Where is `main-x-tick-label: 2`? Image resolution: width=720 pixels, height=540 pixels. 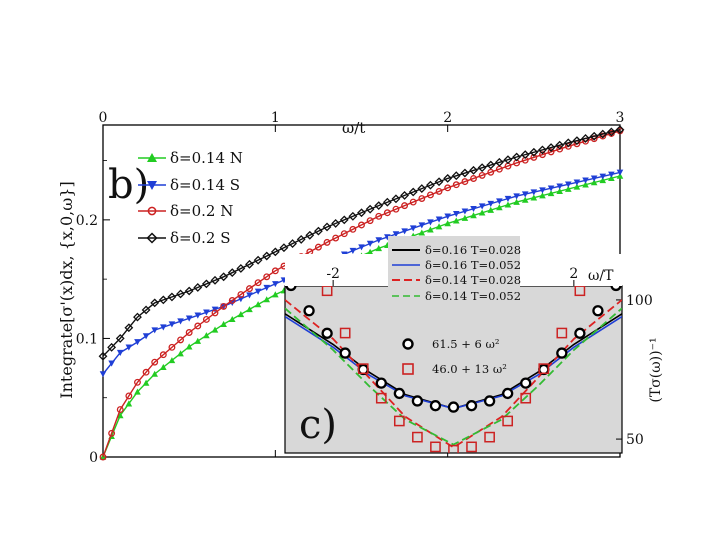
main-x-tick-label: 2 is located at coordinates (447, 118).